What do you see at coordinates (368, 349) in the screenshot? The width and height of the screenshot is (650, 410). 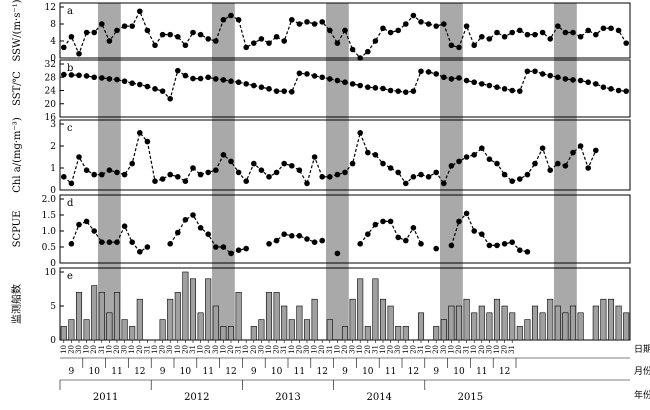 I see `day-label-40: 20` at bounding box center [368, 349].